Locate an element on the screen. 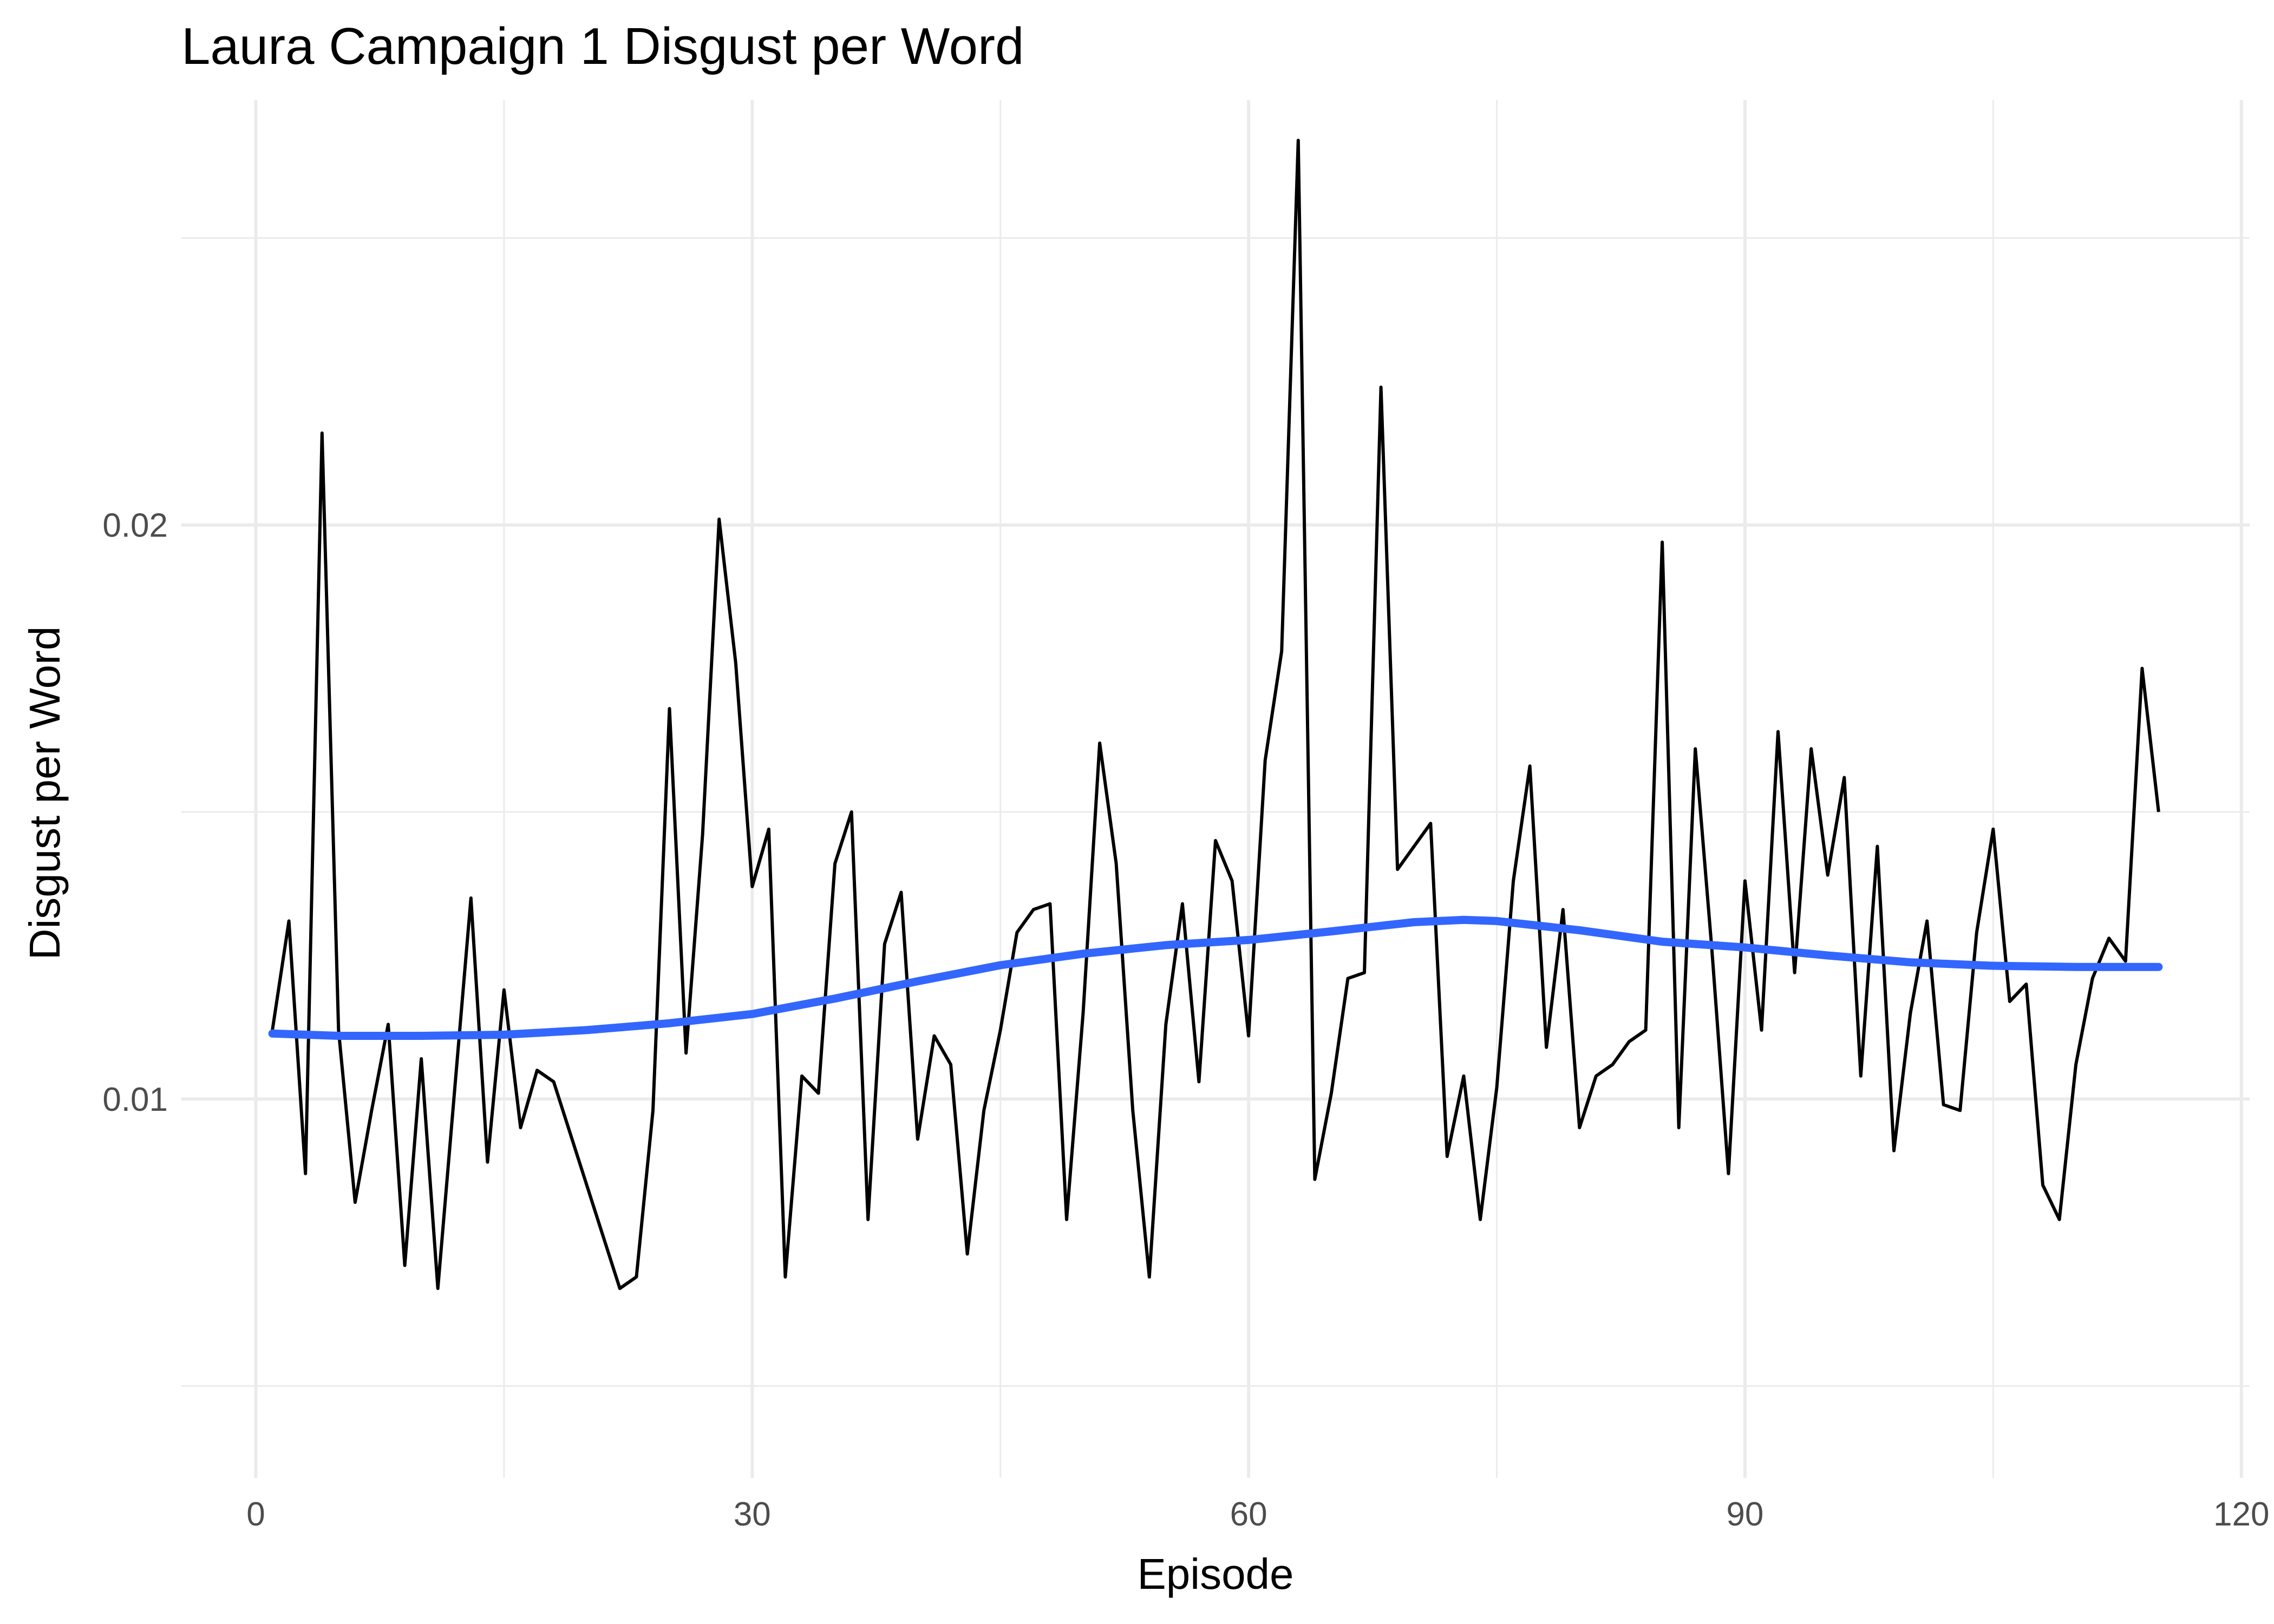 The width and height of the screenshot is (2274, 1624). x-tick-label: 120 is located at coordinates (2241, 1514).